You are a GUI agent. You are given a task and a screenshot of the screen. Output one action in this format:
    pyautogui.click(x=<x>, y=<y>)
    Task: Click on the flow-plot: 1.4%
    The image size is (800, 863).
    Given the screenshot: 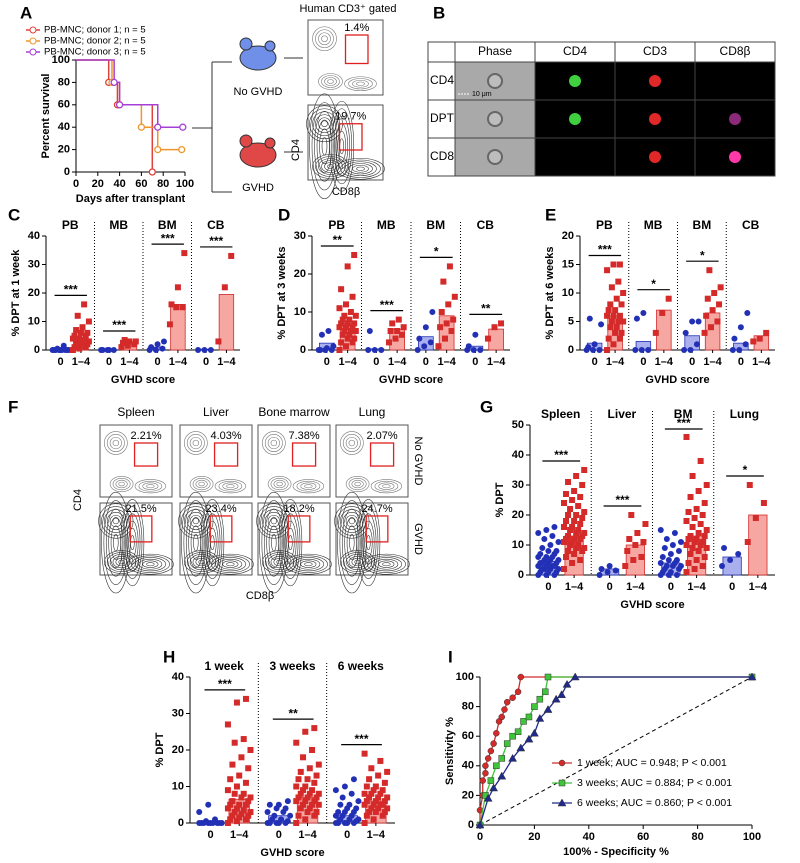 What is the action you would take?
    pyautogui.click(x=345, y=57)
    